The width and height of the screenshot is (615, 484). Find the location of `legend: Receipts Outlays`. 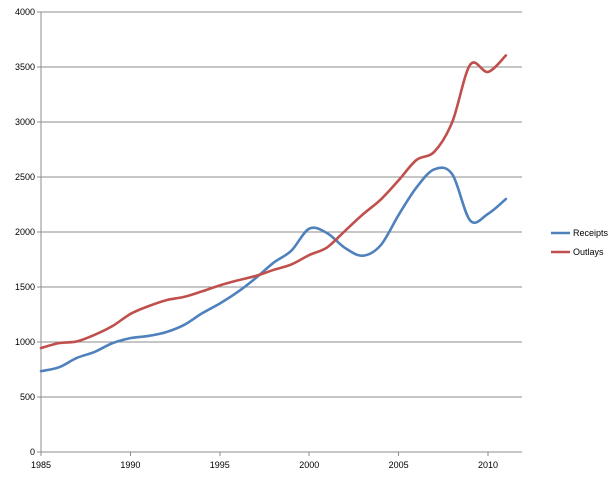

legend: Receipts Outlays is located at coordinates (580, 242).